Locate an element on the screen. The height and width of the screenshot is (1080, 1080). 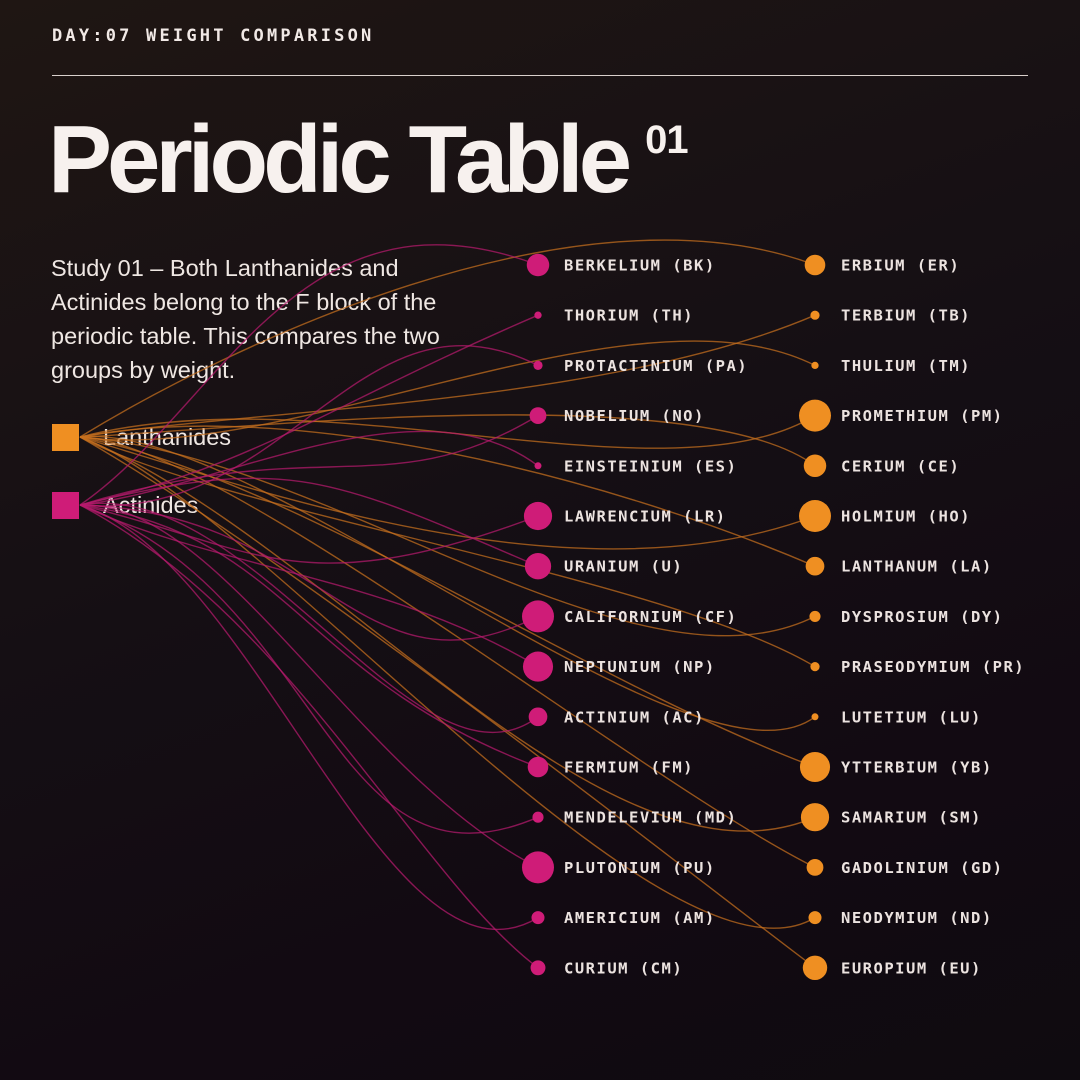
actinide-node-mendelevium-md is located at coordinates (538, 817).